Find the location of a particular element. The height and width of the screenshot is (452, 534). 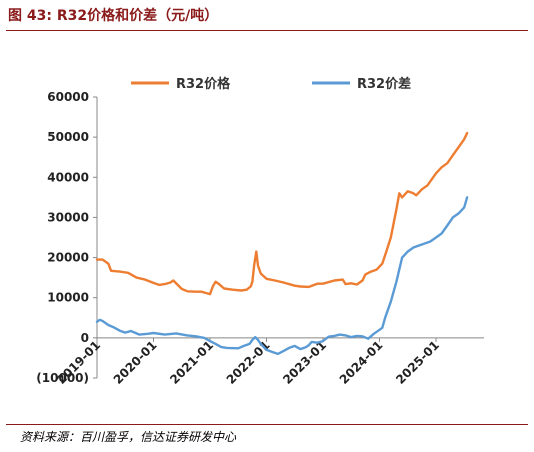

title-divider is located at coordinates (267, 30).